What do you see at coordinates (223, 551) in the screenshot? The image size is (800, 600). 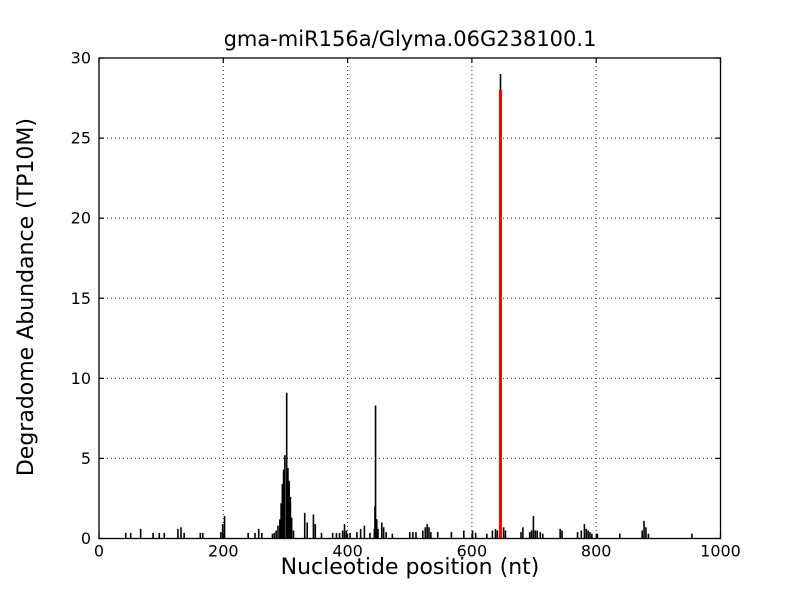 I see `x-tick-label: 200` at bounding box center [223, 551].